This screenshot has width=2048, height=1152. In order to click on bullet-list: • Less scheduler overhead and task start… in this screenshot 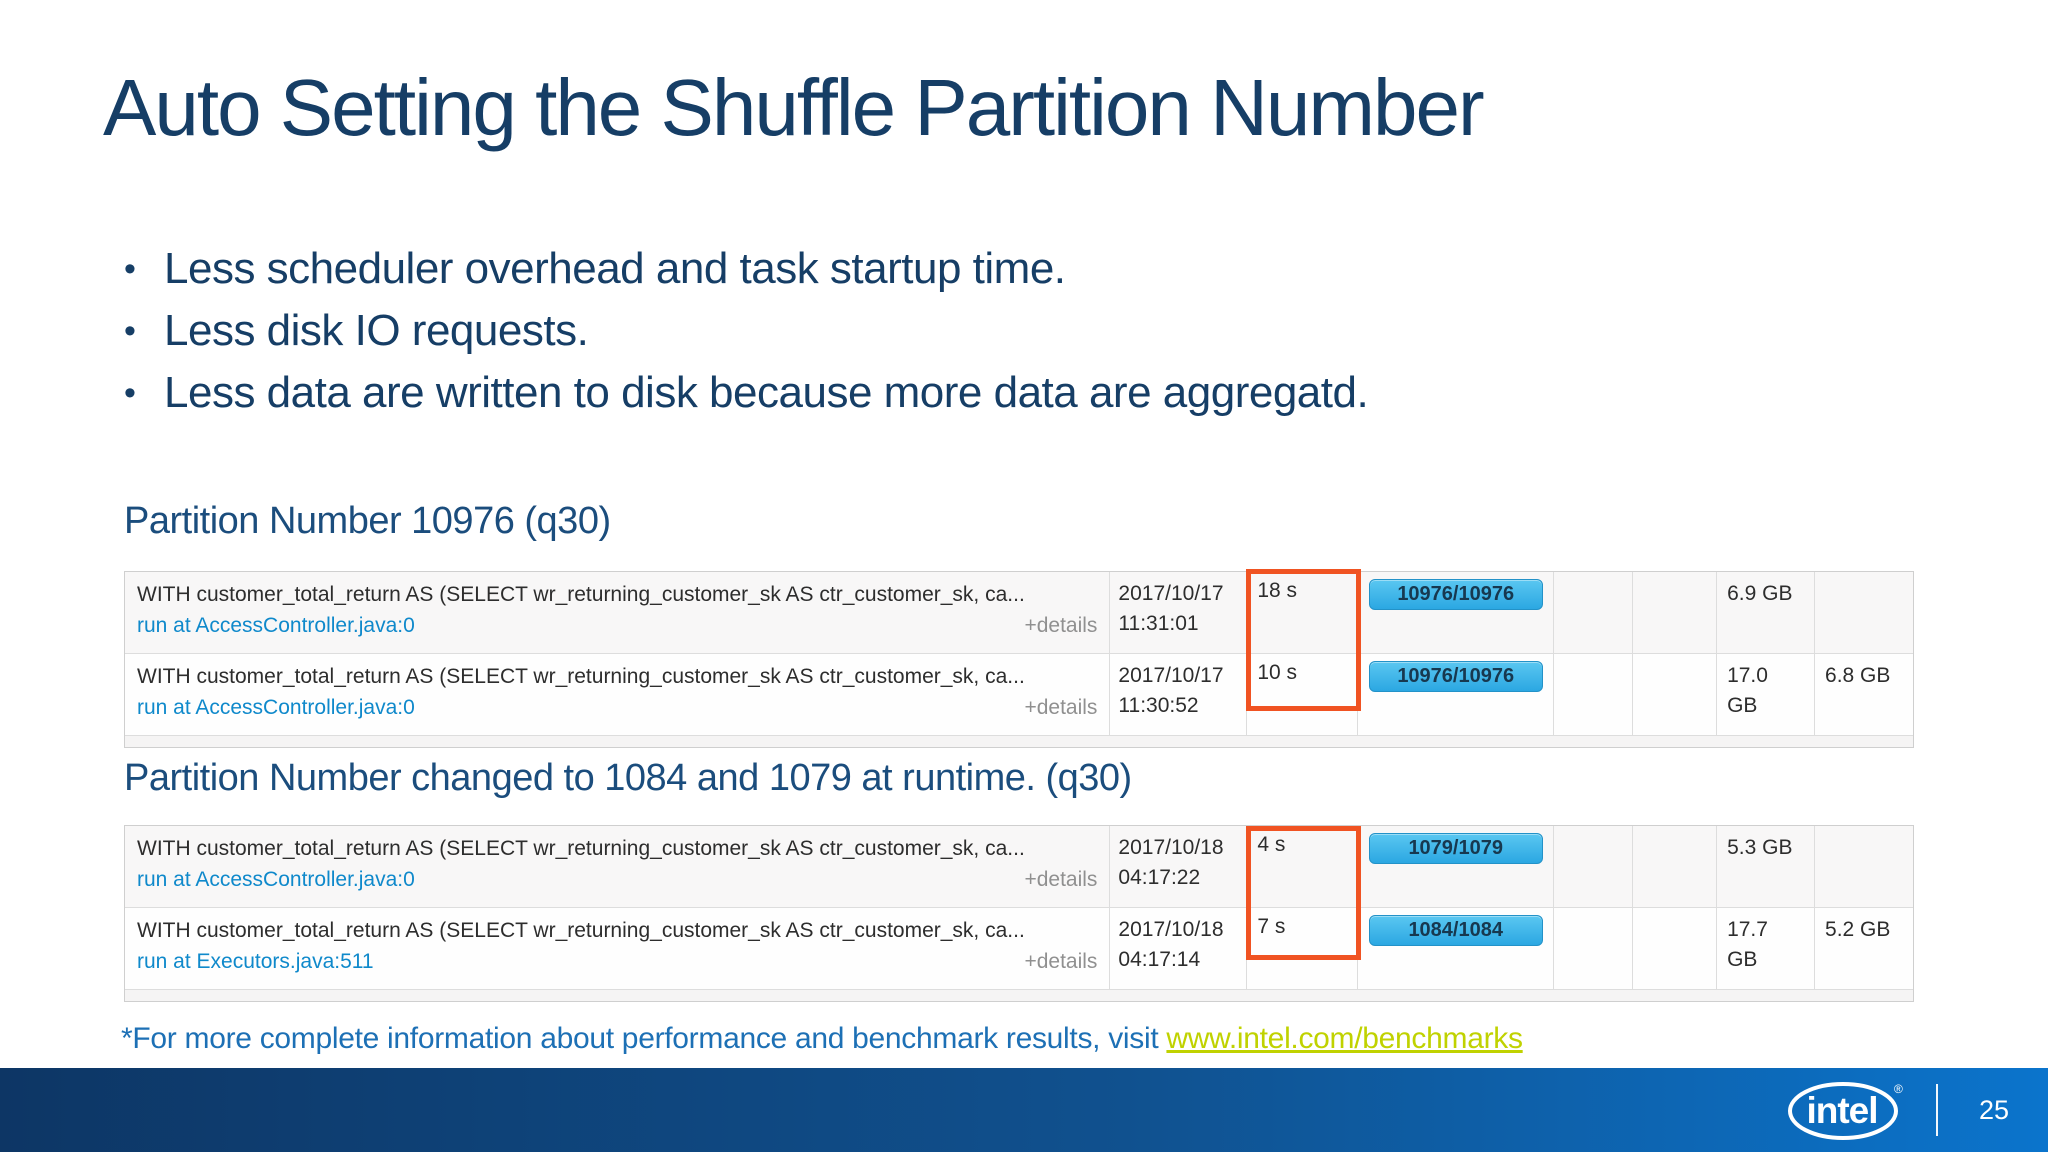, I will do `click(746, 331)`.